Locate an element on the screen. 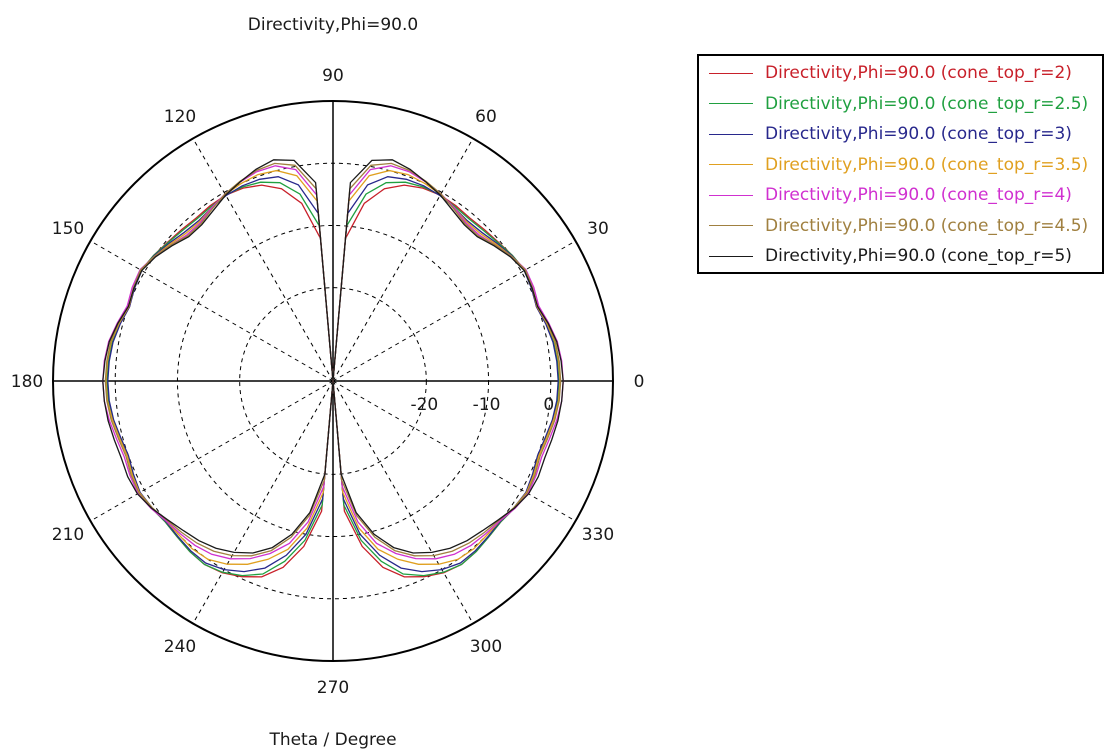 Image resolution: width=1118 pixels, height=753 pixels. angle-tick-label: 120 is located at coordinates (180, 117).